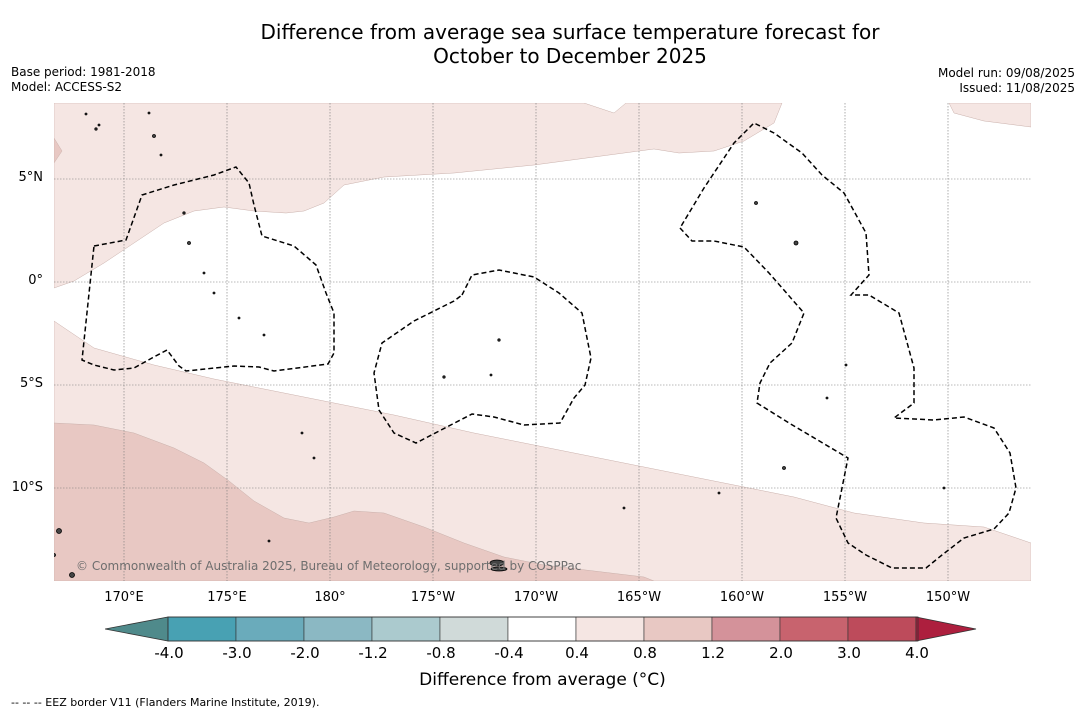 Image resolution: width=1085 pixels, height=713 pixels. I want to click on warm-spot-west, so click(58, 150).